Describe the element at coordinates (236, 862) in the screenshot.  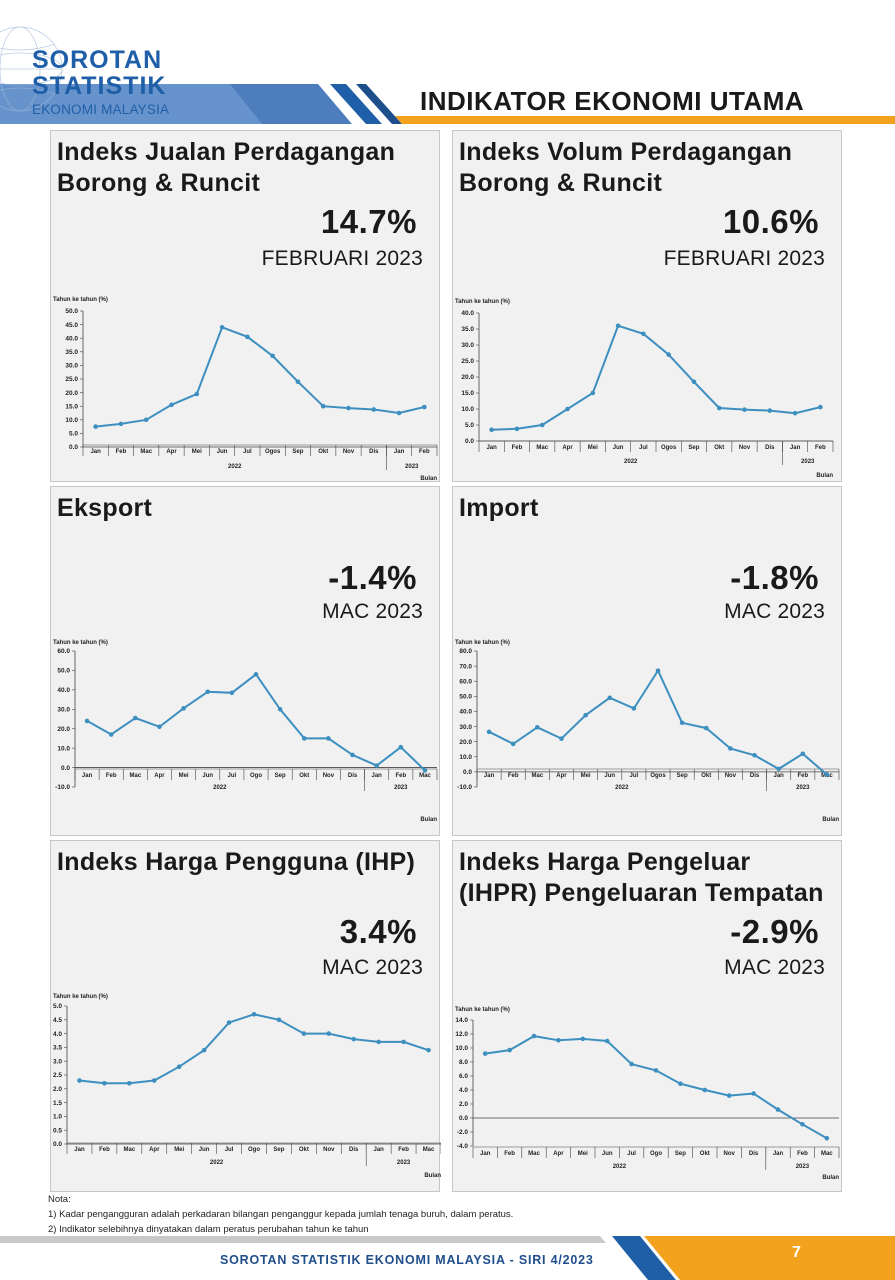
I see `panel-title: Indeks Harga Pengguna (IHP)` at that location.